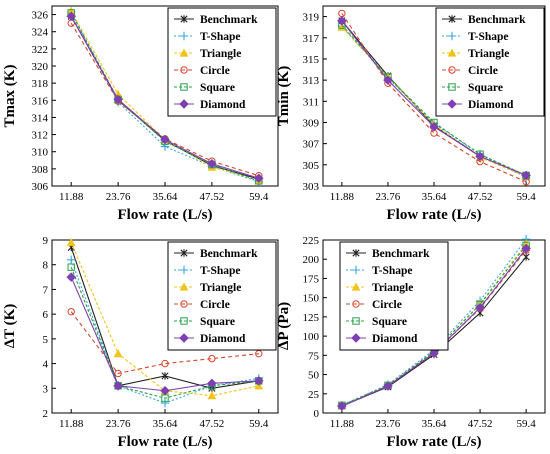 This screenshot has height=454, width=550. What do you see at coordinates (229, 254) in the screenshot?
I see `legend-label: Benchmark` at bounding box center [229, 254].